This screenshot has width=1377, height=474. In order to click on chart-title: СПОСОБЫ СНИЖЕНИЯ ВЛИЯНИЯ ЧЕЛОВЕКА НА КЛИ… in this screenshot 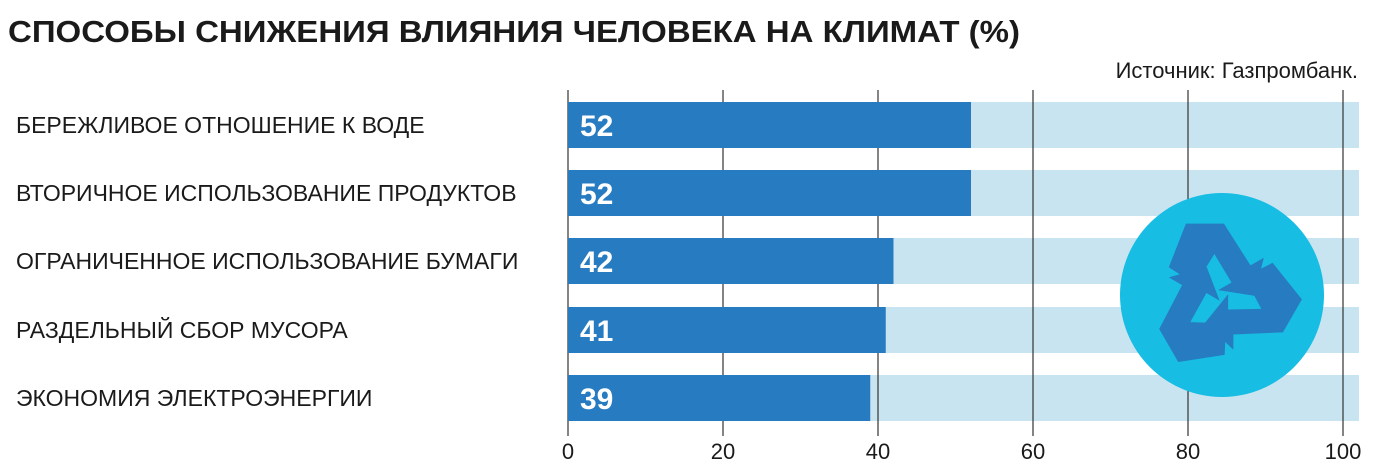, I will do `click(514, 31)`.